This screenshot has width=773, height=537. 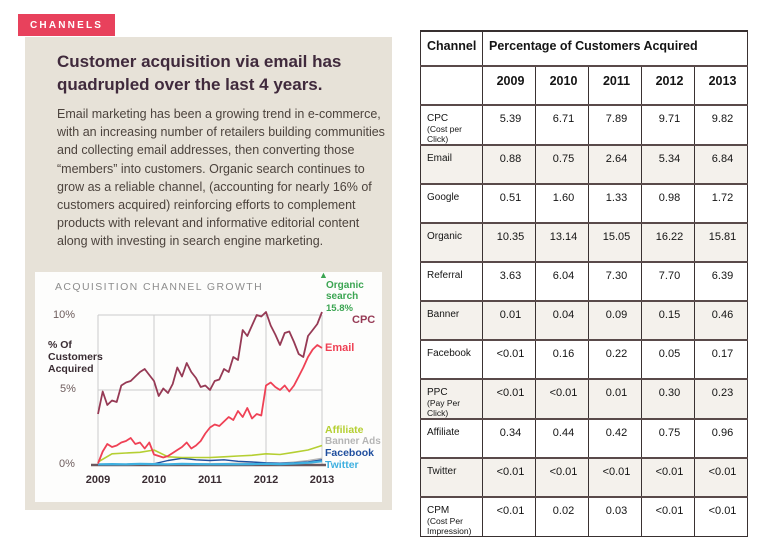 I want to click on growth-chart-svg: 2009 2010 2011 2012 2013, so click(x=210, y=398).